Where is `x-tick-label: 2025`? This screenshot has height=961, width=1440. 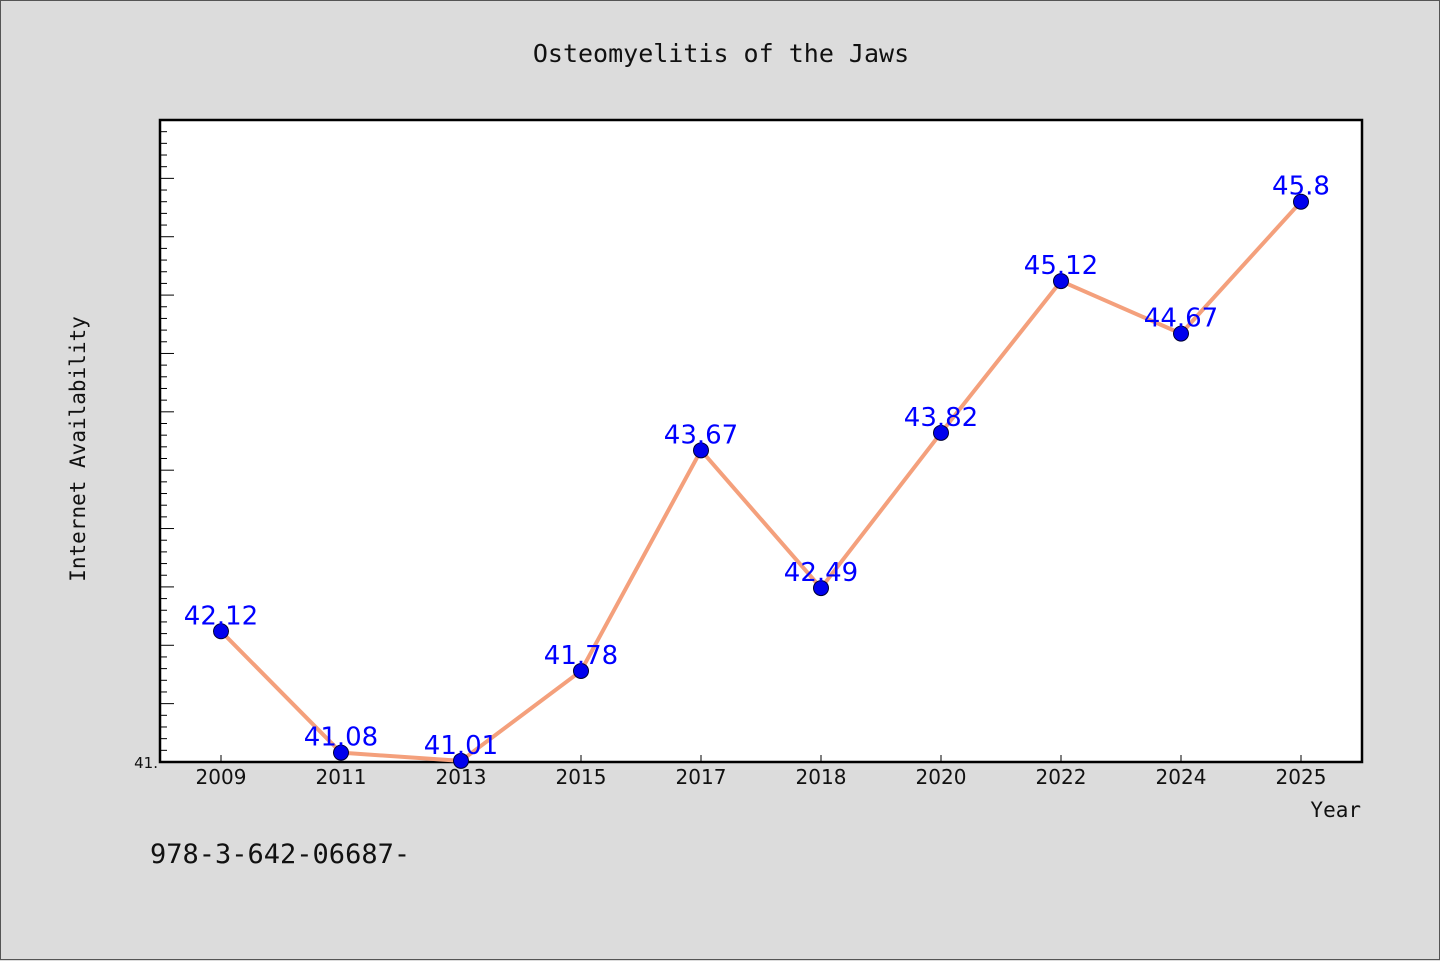
x-tick-label: 2025 is located at coordinates (1301, 777).